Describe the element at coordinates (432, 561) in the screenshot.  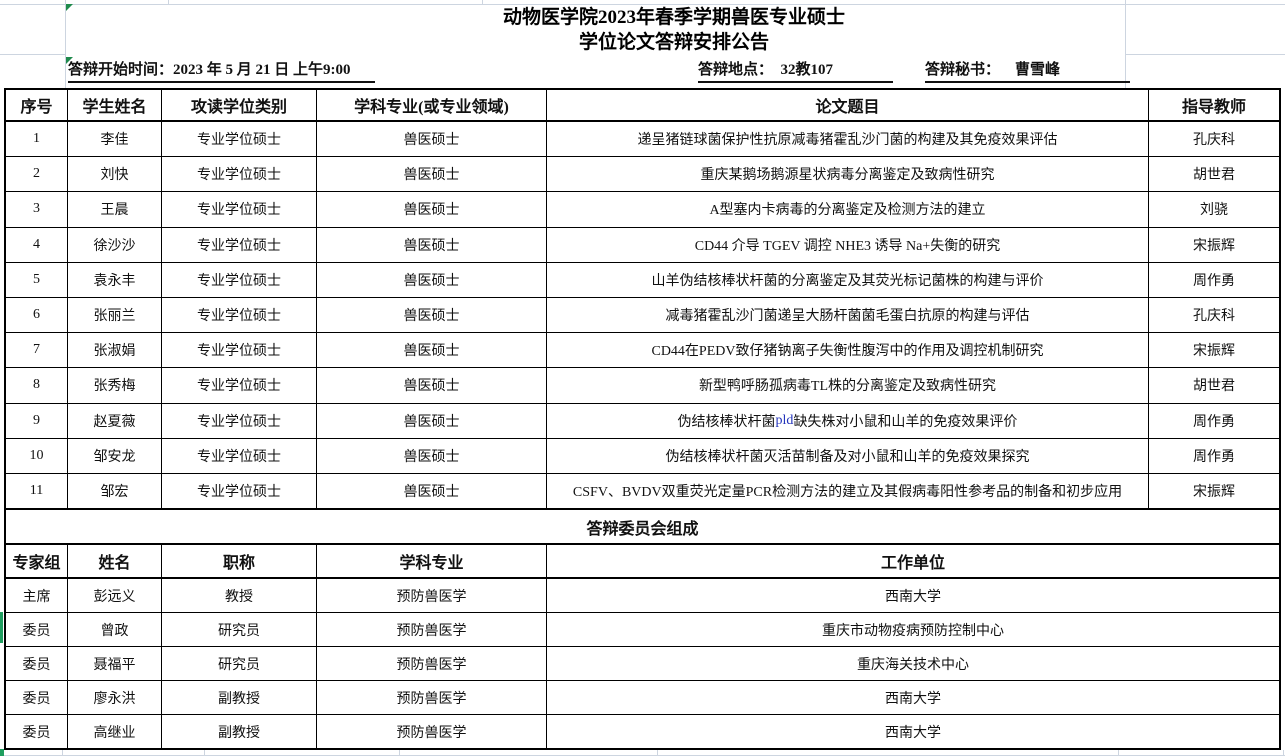
I see `col-header-discipline: 学科专业` at that location.